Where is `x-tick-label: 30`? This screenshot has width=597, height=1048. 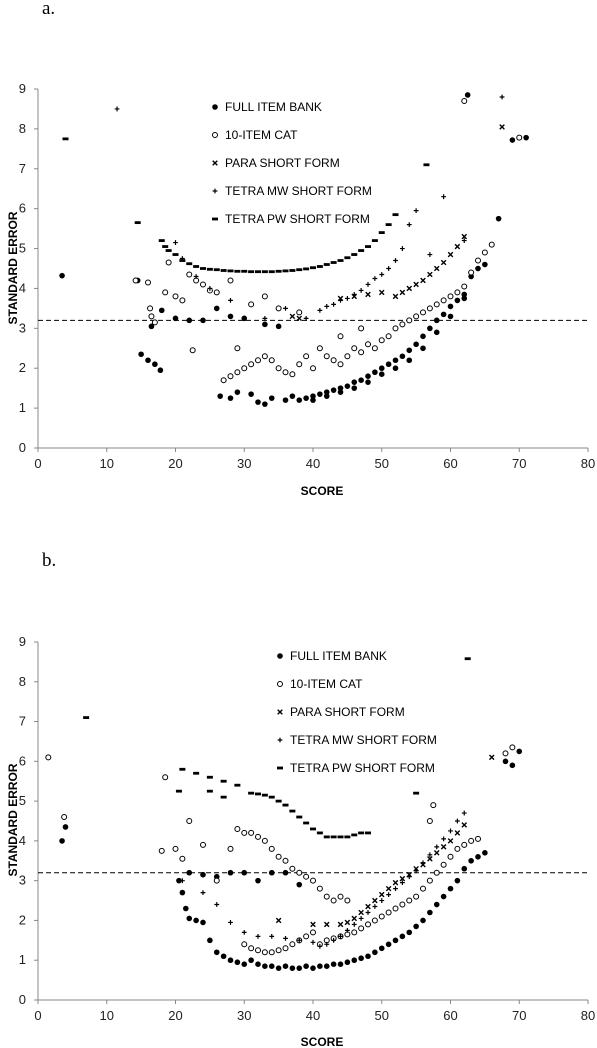 x-tick-label: 30 is located at coordinates (244, 1015).